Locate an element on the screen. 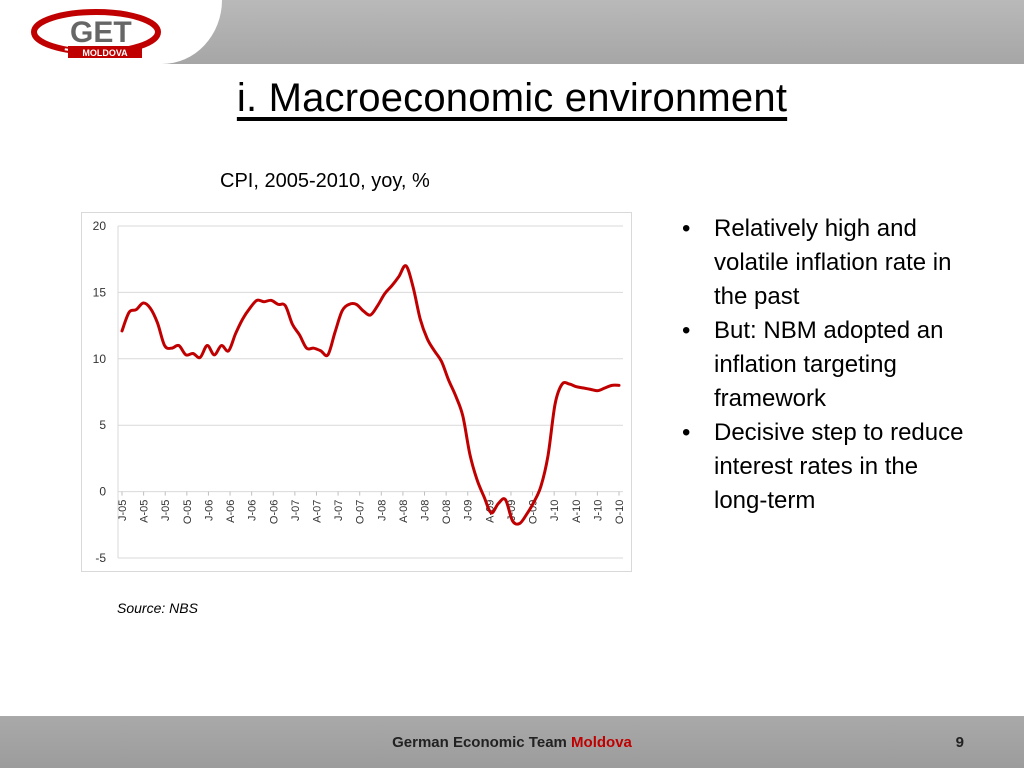 The height and width of the screenshot is (768, 1024). x-tick-label: O-10 is located at coordinates (620, 512).